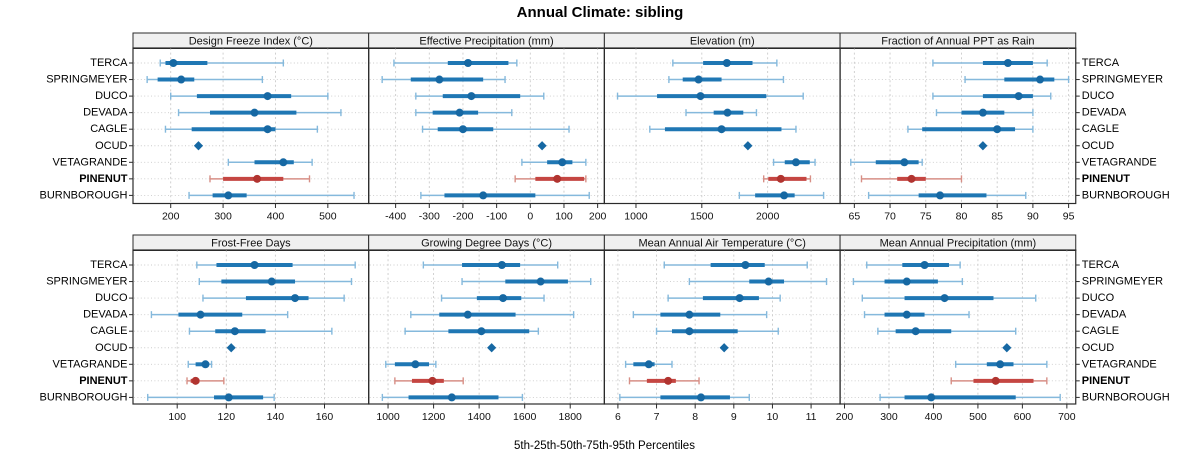 The image size is (1200, 475). What do you see at coordinates (108, 129) in the screenshot?
I see `site-label-left-cagle: CAGLE` at bounding box center [108, 129].